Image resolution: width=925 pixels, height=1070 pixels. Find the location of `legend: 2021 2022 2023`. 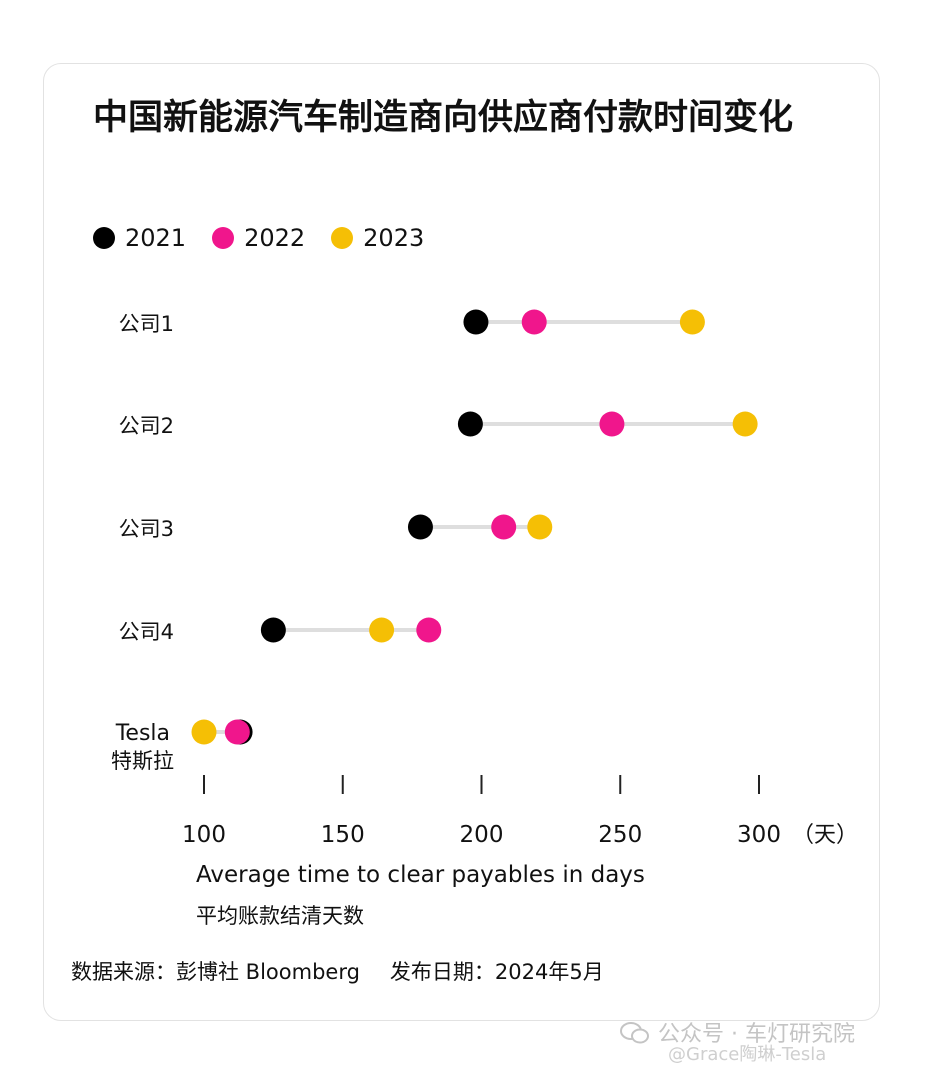

legend: 2021 2022 2023 is located at coordinates (271, 238).